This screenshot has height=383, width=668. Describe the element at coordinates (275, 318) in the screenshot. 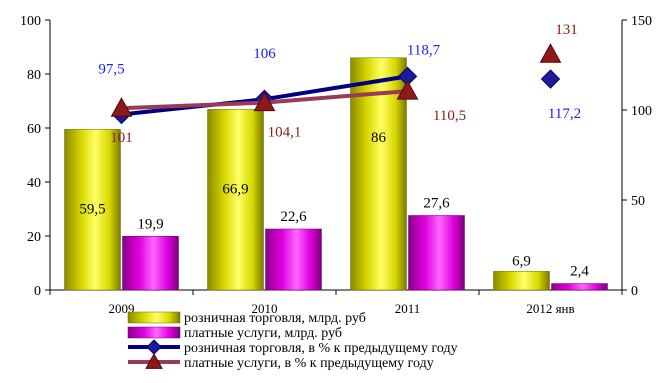

I see `legend-label: розничная торговля, млрд. руб` at that location.